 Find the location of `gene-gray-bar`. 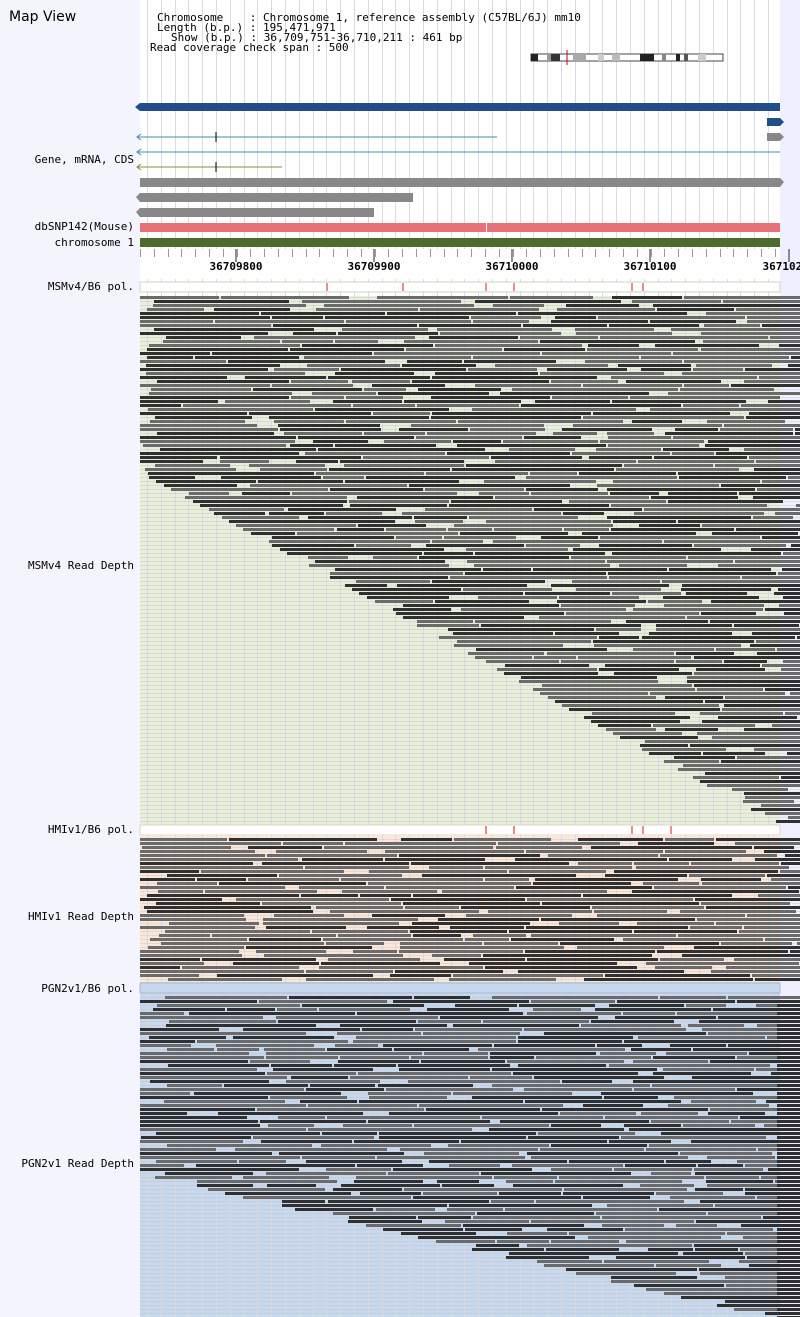

gene-gray-bar is located at coordinates (255, 212).